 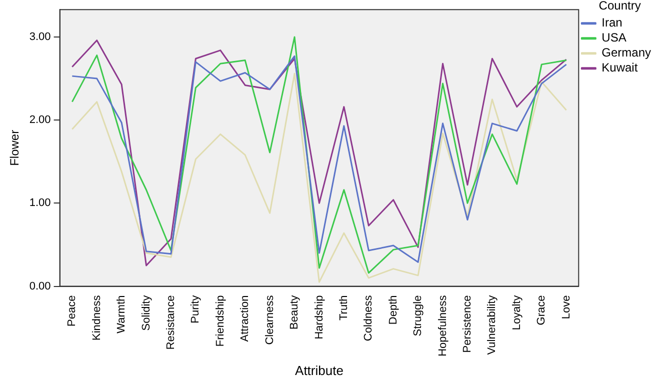 I want to click on y-axis-title: Flower, so click(x=15, y=148).